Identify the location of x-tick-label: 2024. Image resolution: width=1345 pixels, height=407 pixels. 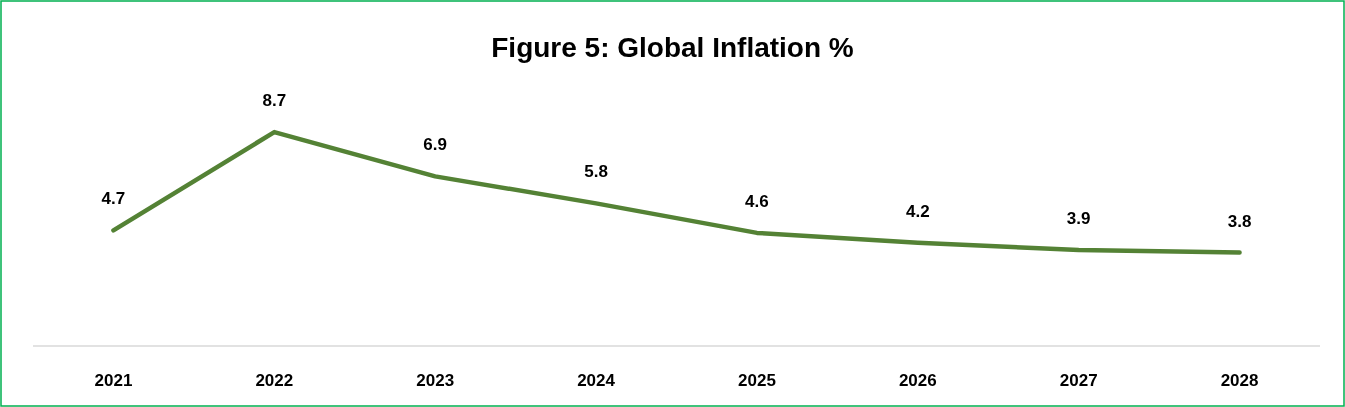
(596, 380).